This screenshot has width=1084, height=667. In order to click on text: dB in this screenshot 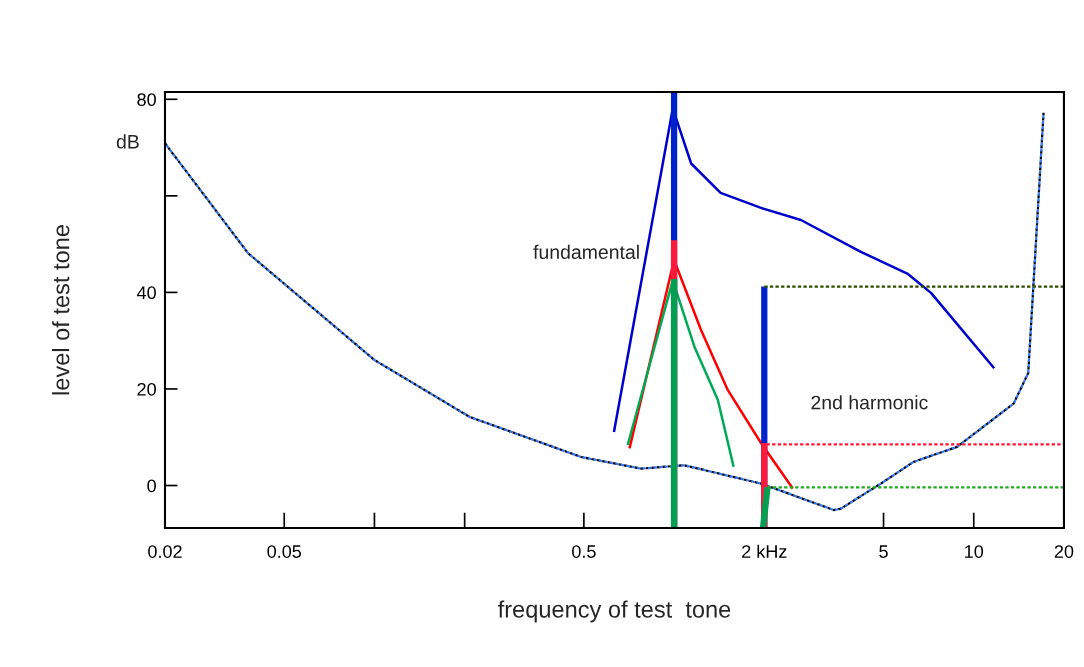, I will do `click(127, 141)`.